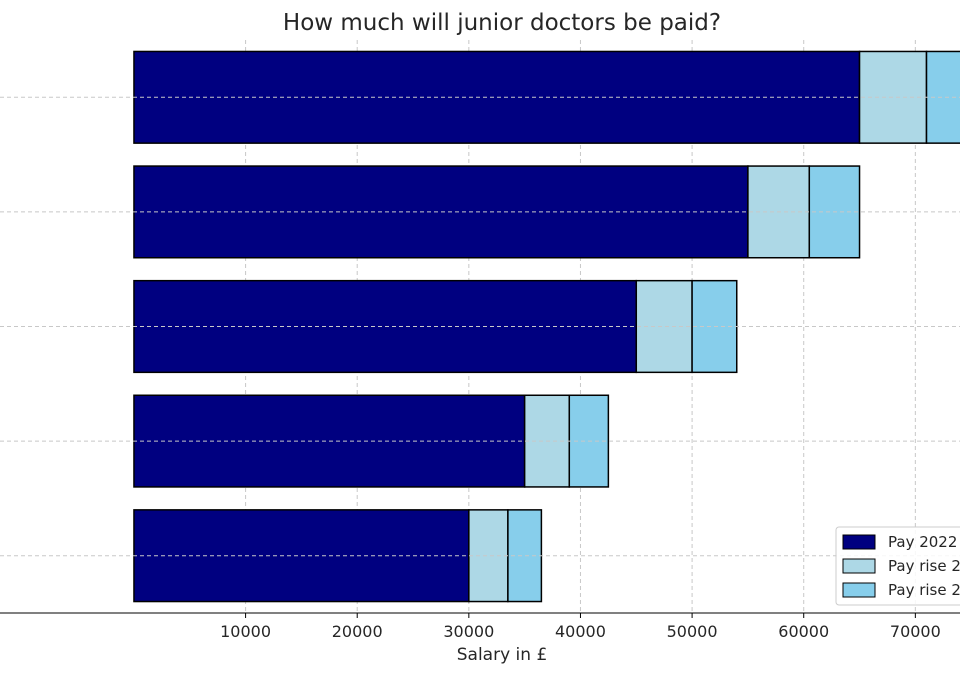  I want to click on legend-entries: Pay 2022 Pay rise 2 Pay rise 2, so click(901, 566).